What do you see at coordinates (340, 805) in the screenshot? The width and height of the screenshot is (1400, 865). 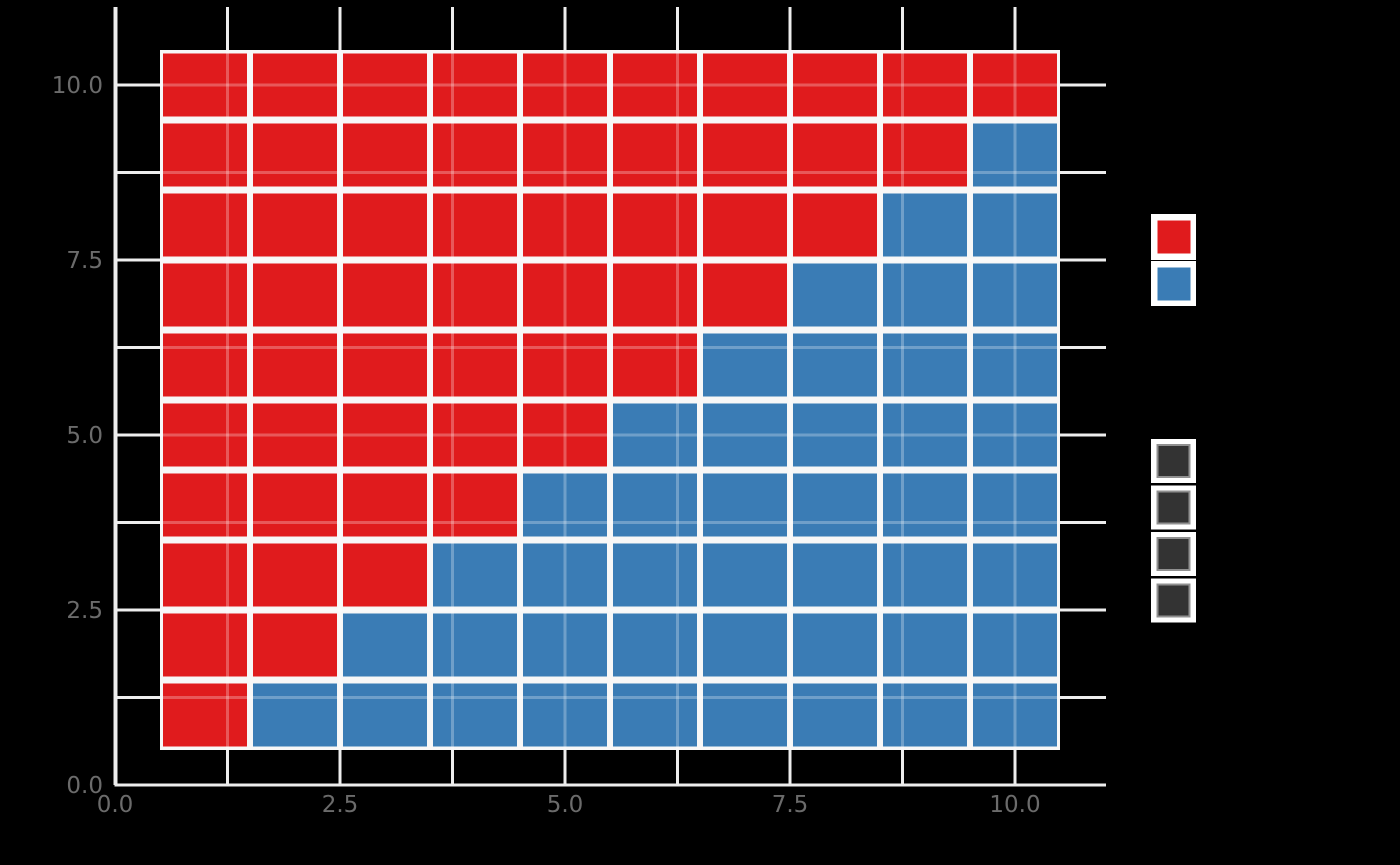 I see `x-tick-label: 2.5` at bounding box center [340, 805].